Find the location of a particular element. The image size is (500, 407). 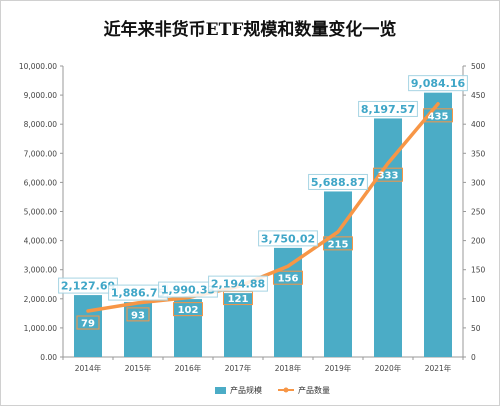

right-tick-label: 200 is located at coordinates (478, 241).